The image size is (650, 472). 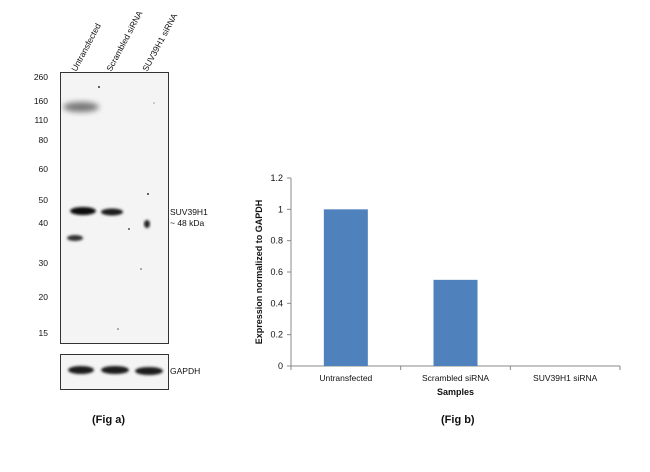 I want to click on y-tick-label: 0, so click(x=280, y=366).